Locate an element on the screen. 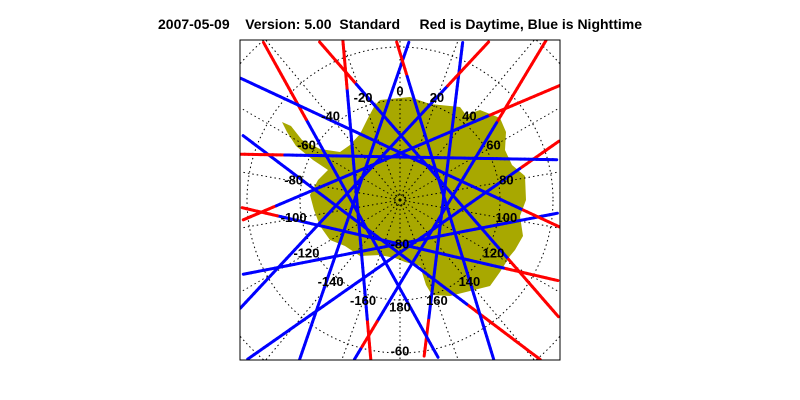 The width and height of the screenshot is (800, 400). title-version: Version: 5.00 is located at coordinates (288, 24).